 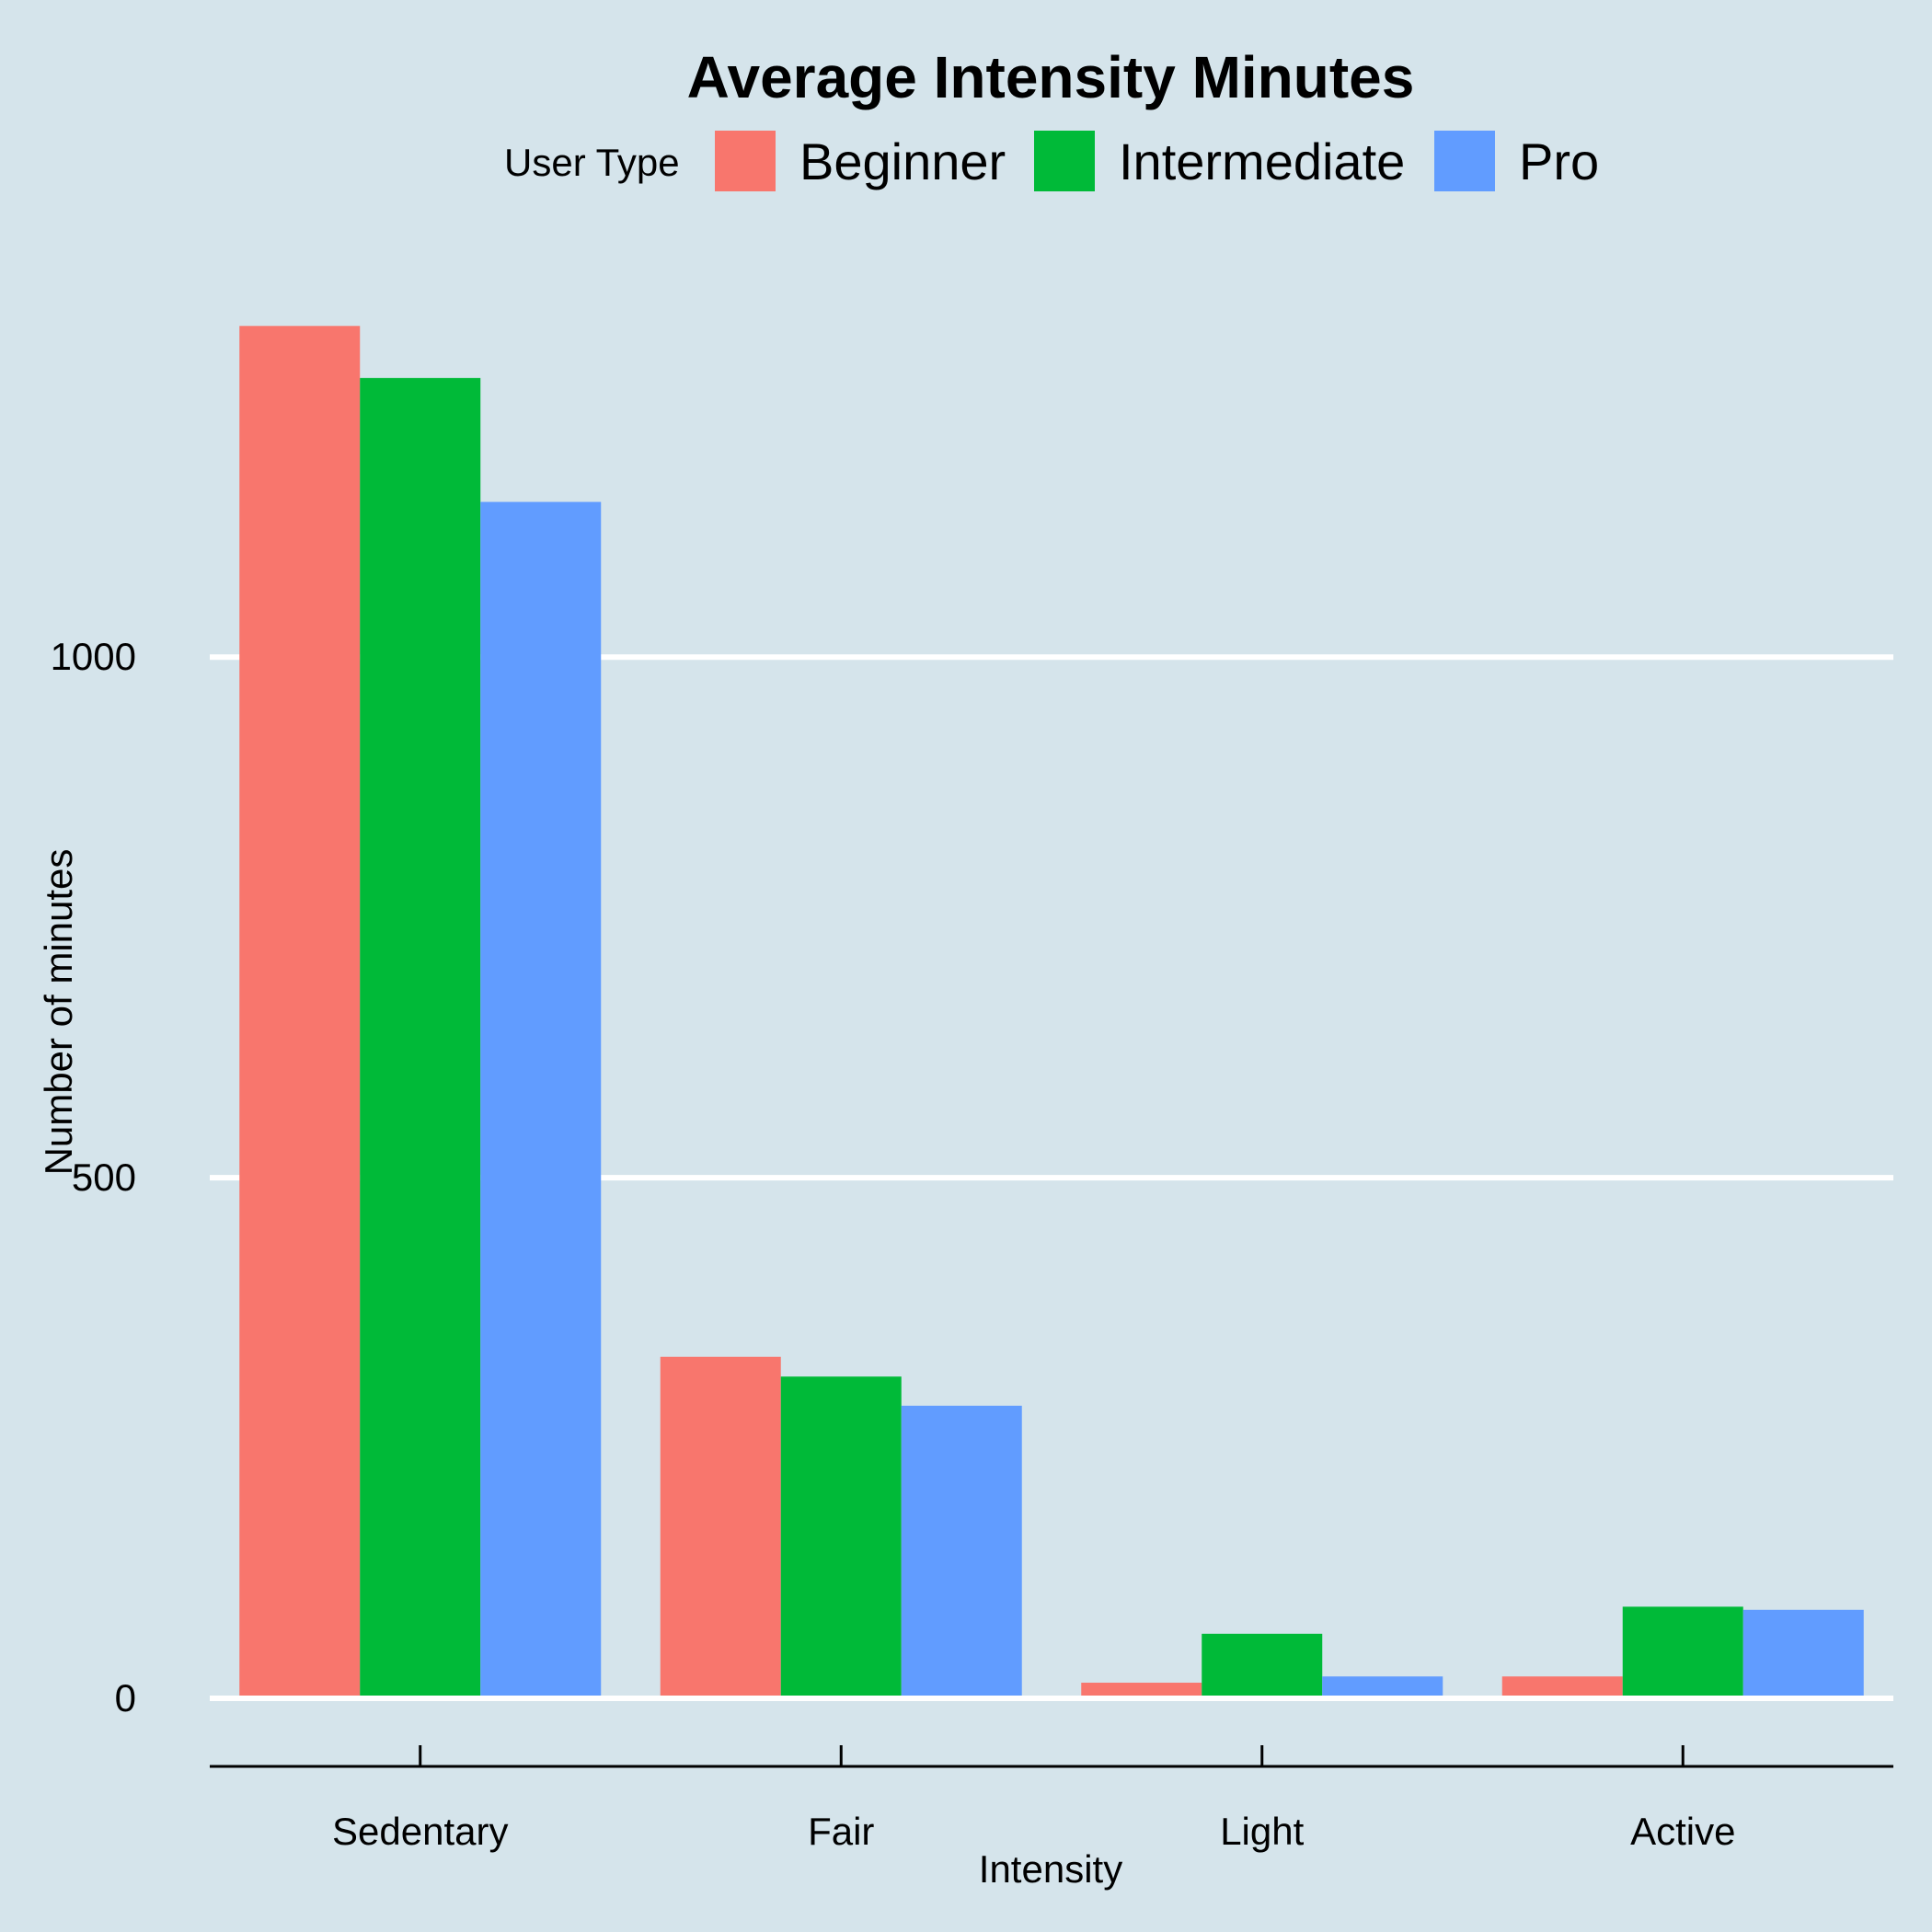 What do you see at coordinates (841, 1831) in the screenshot?
I see `x-tick-label: Fair` at bounding box center [841, 1831].